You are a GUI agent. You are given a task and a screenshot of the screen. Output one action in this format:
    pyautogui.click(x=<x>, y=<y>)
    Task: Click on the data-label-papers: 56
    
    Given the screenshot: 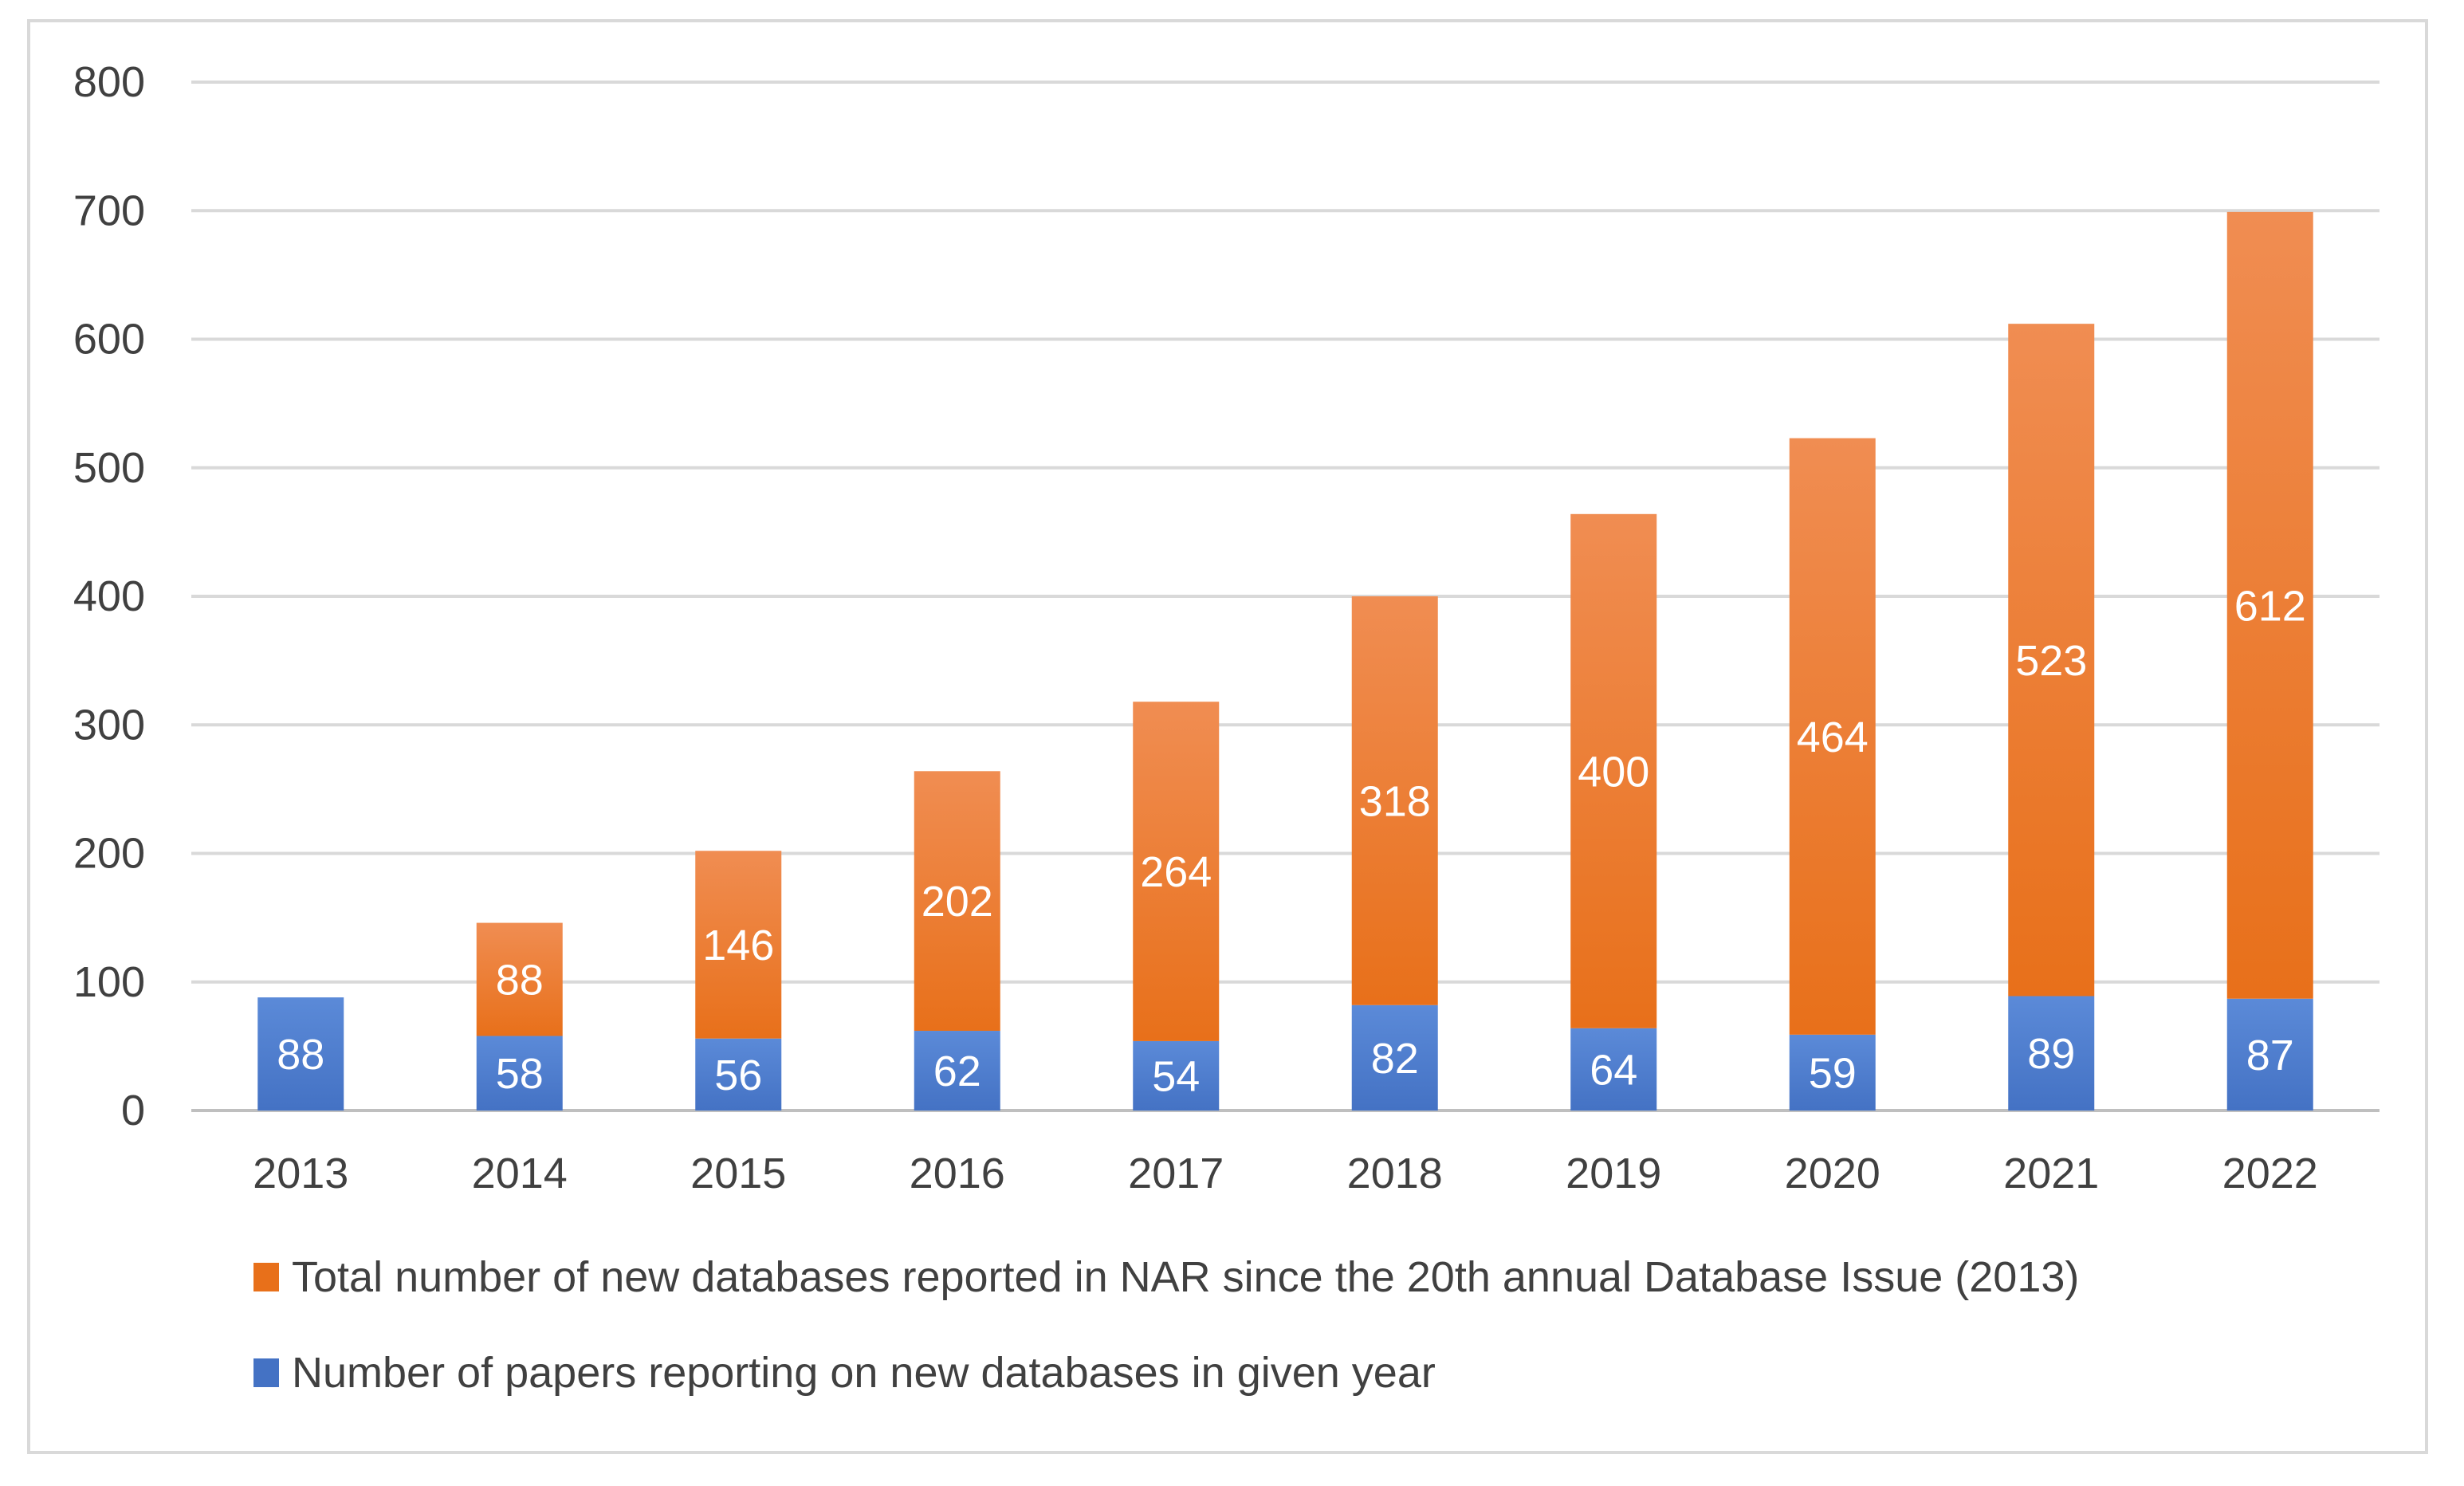 What is the action you would take?
    pyautogui.click(x=738, y=1075)
    